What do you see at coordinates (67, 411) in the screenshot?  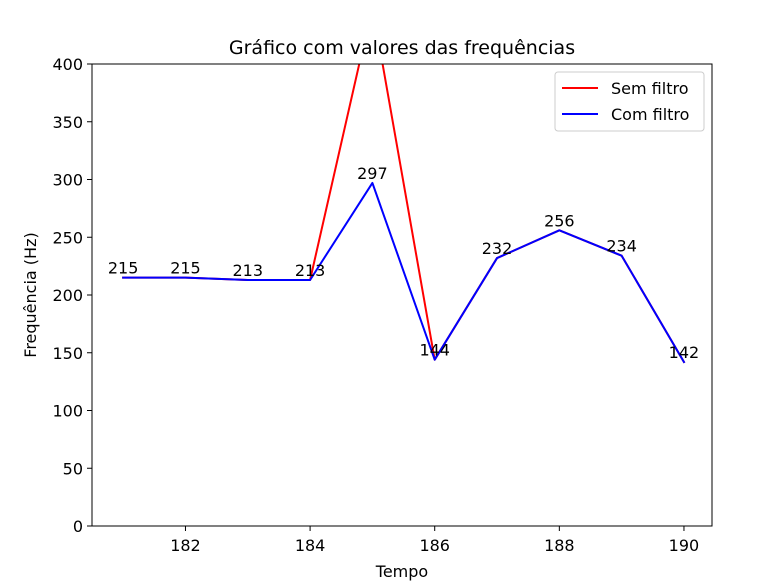 I see `y-tick-label: 100` at bounding box center [67, 411].